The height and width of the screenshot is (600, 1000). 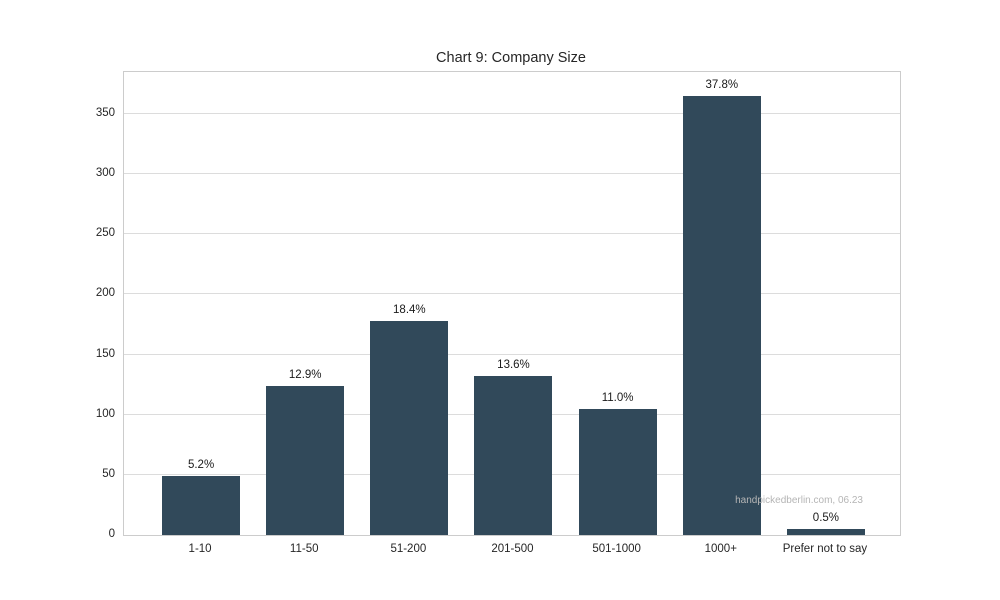 I want to click on y-tick-label: 150, so click(x=105, y=353).